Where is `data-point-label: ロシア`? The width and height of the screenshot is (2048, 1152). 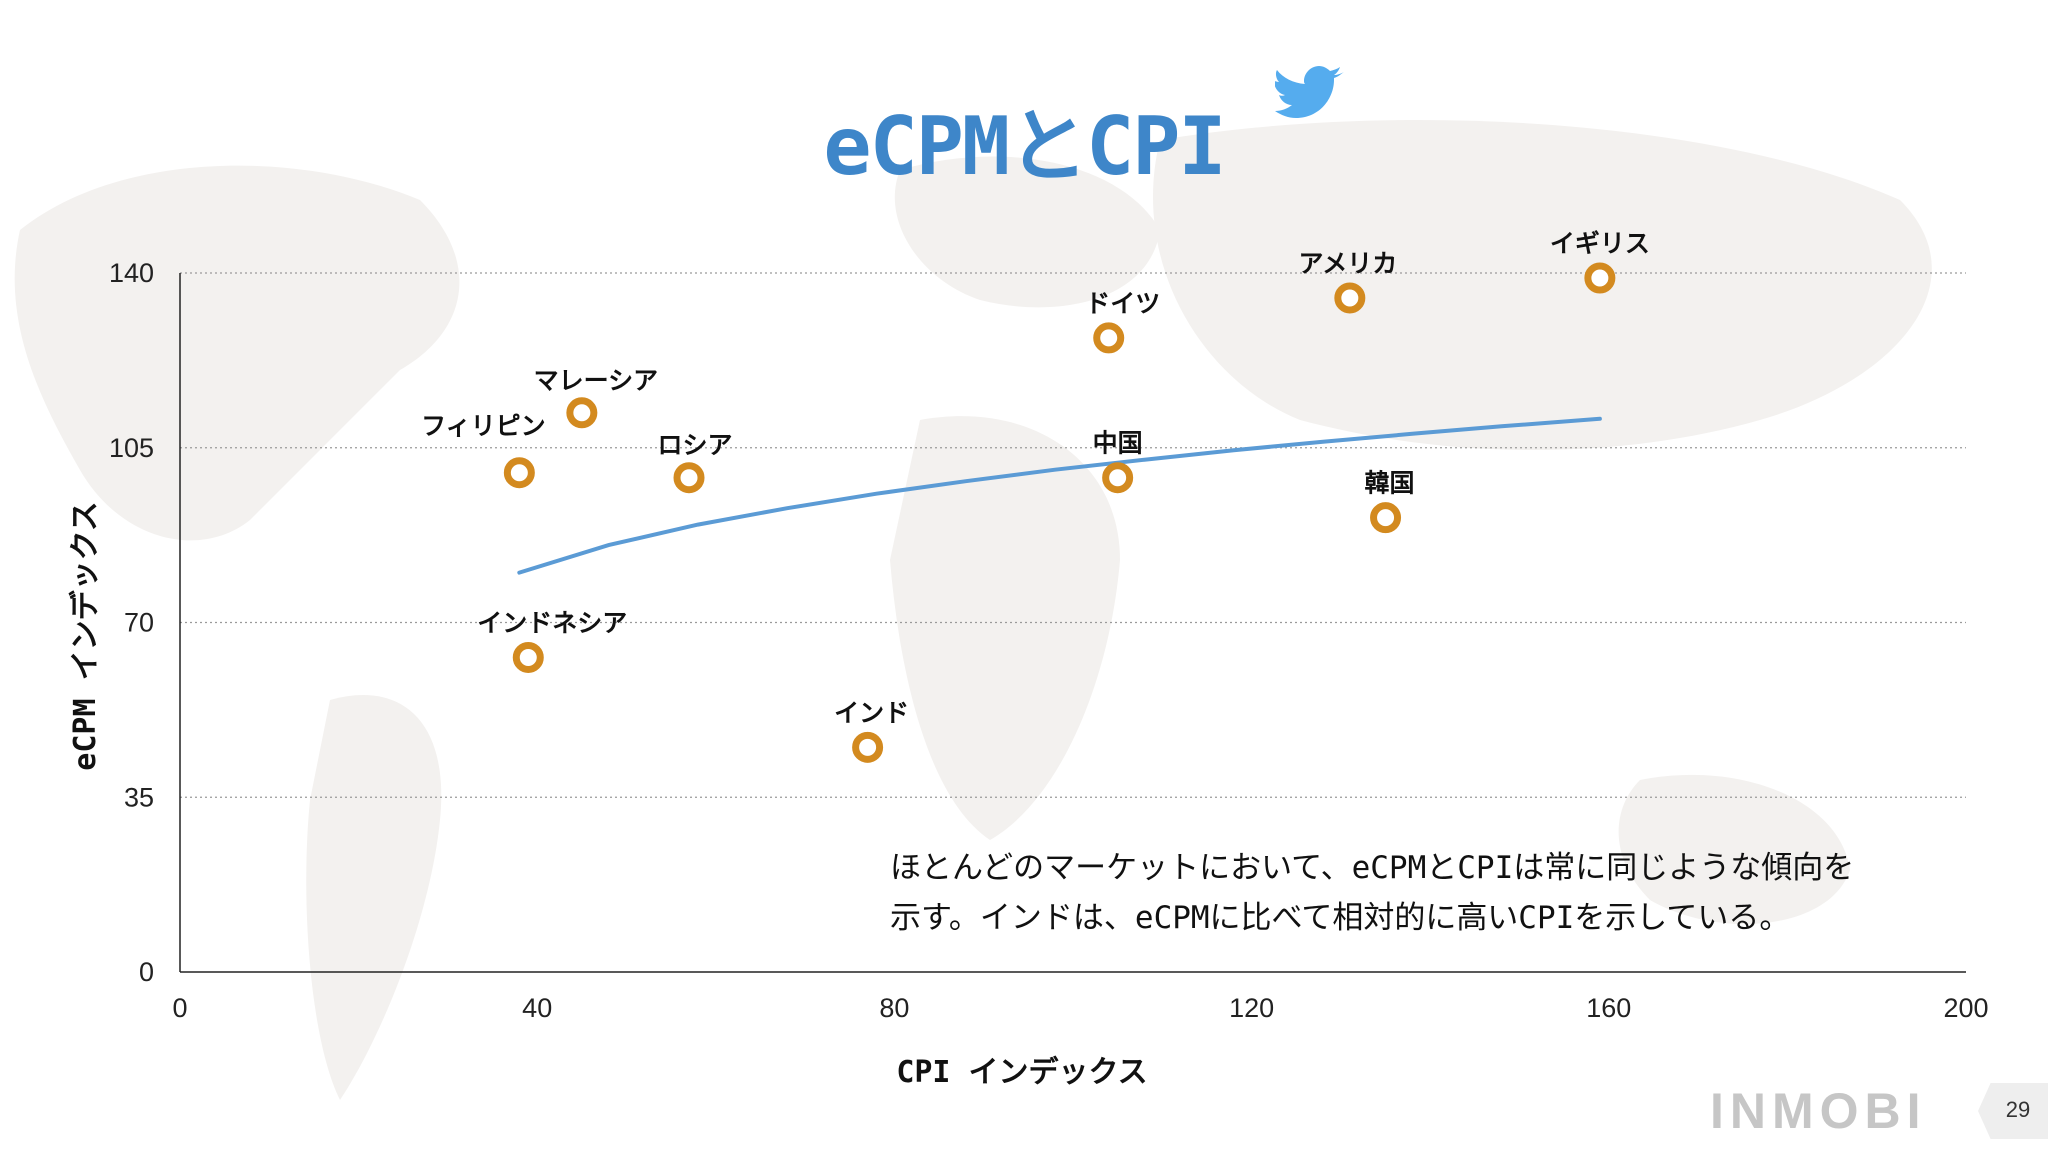
data-point-label: ロシア is located at coordinates (695, 445).